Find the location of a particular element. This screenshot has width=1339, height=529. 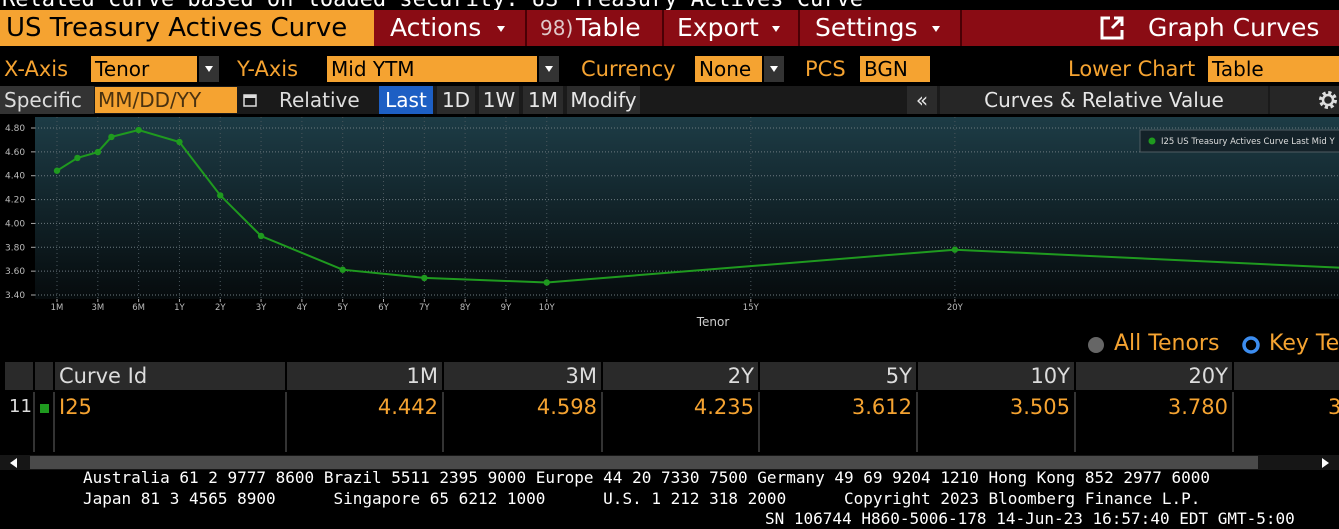

table-header-cell: 2Y is located at coordinates (681, 376).